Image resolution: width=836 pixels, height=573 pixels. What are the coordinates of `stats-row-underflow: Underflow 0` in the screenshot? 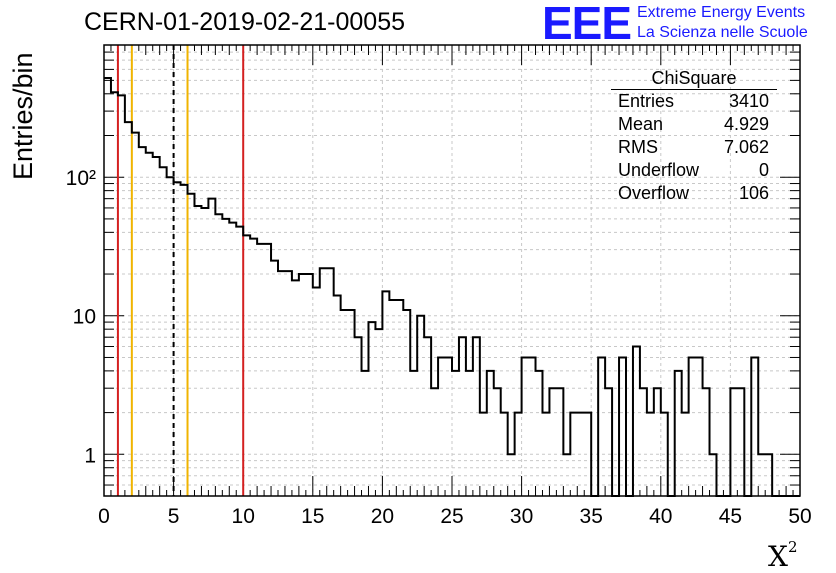 It's located at (693, 170).